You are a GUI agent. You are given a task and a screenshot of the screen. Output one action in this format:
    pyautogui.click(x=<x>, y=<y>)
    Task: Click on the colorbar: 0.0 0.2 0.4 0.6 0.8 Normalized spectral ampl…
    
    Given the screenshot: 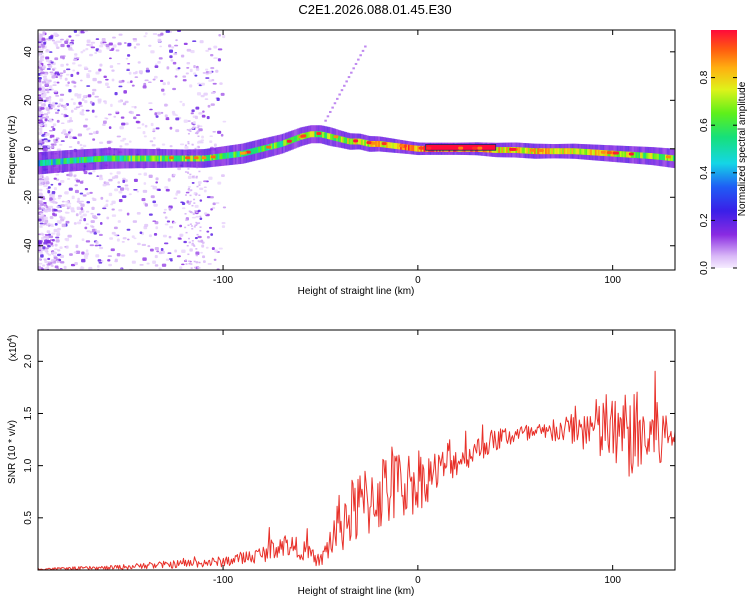 What is the action you would take?
    pyautogui.click(x=723, y=152)
    